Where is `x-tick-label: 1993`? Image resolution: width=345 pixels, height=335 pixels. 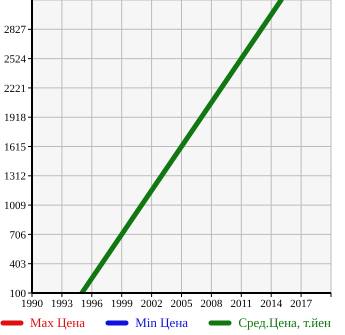
x-tick-label: 1993 is located at coordinates (62, 304).